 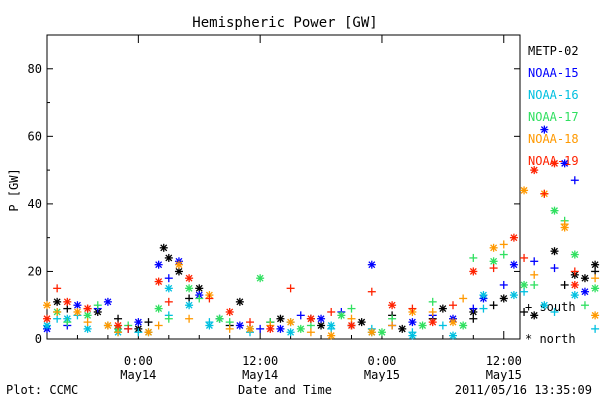 I want to click on legend-item-noaa-18: NOAA-18, so click(x=553, y=139).